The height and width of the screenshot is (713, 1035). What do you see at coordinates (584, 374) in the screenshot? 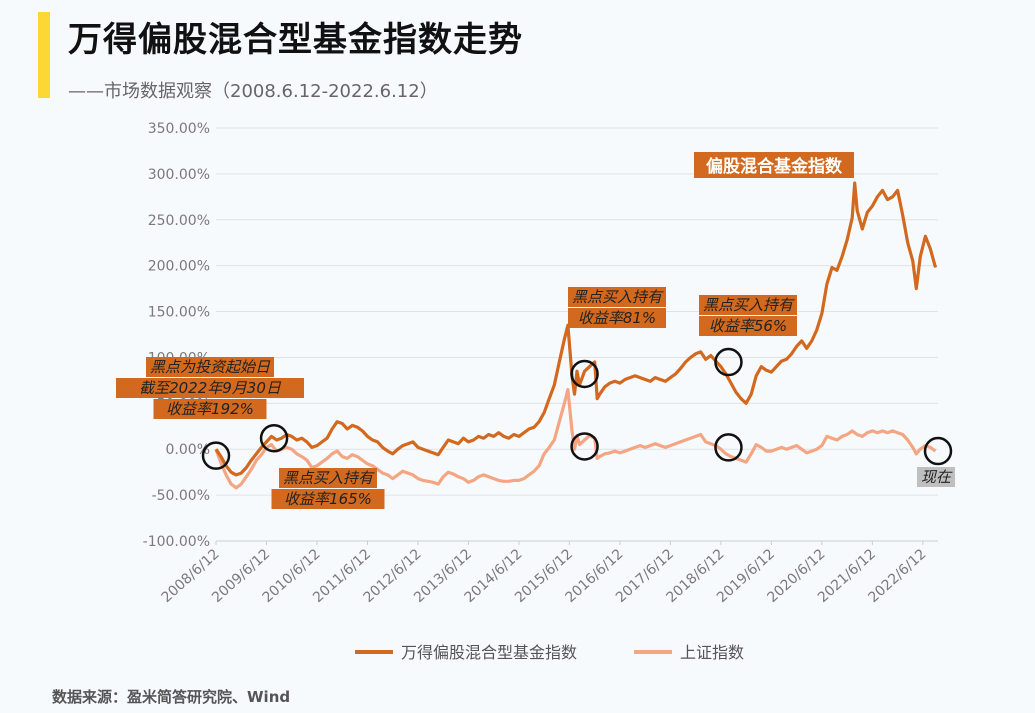
I see `marker-buy-2015-fund` at bounding box center [584, 374].